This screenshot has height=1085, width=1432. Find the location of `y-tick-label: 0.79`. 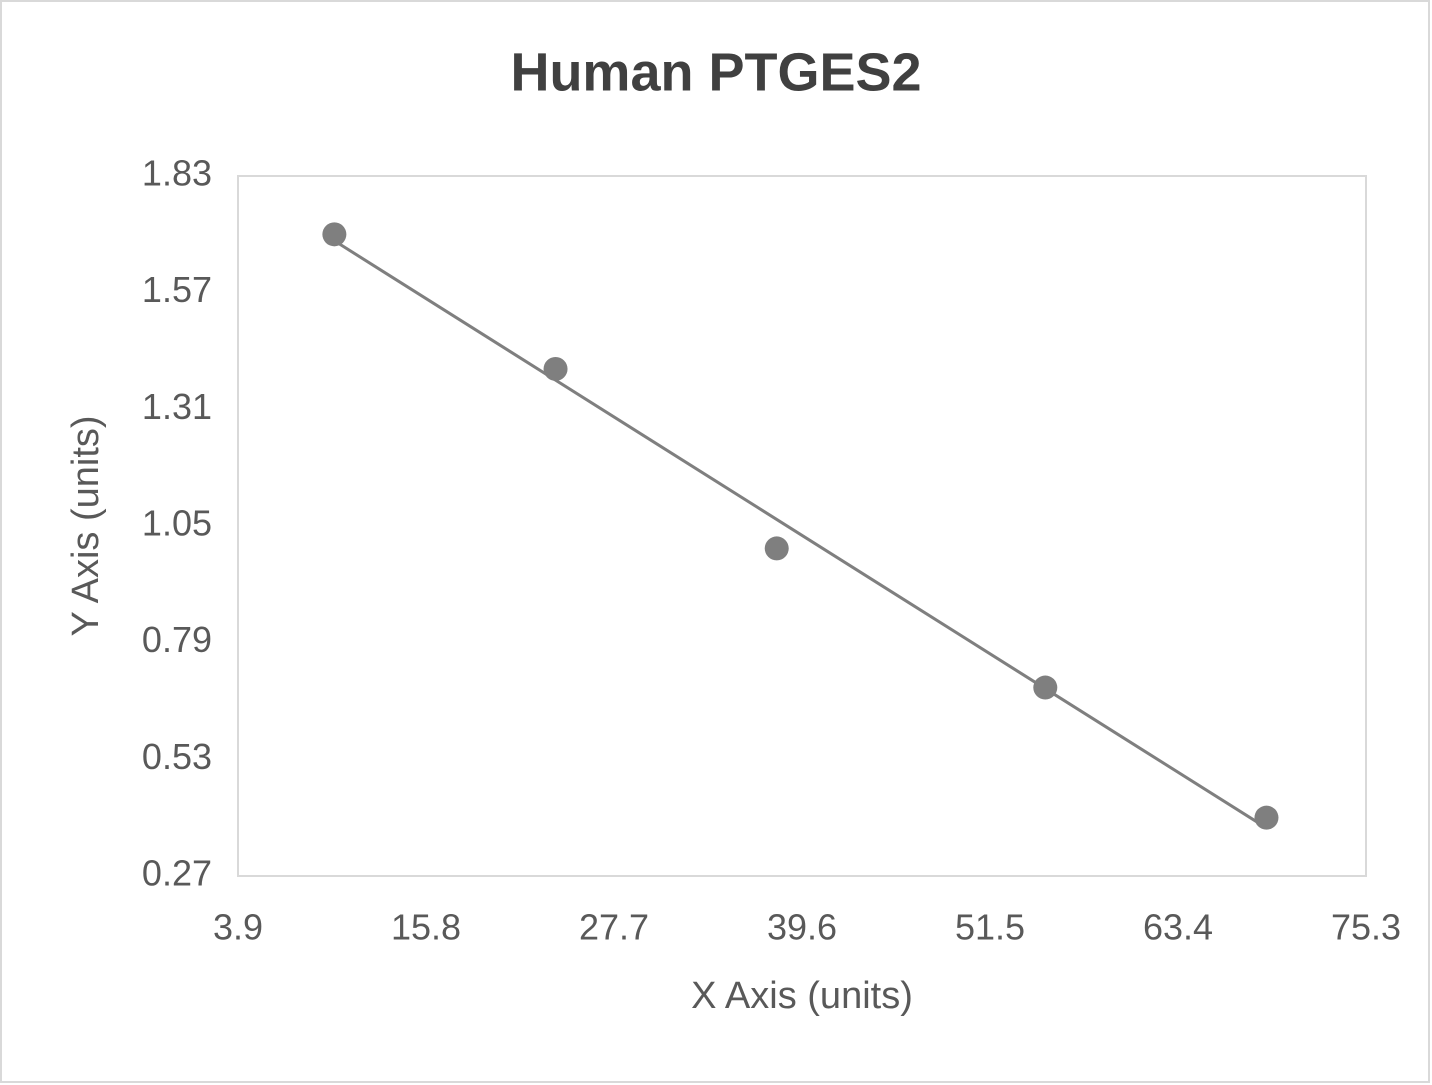

y-tick-label: 0.79 is located at coordinates (177, 639).